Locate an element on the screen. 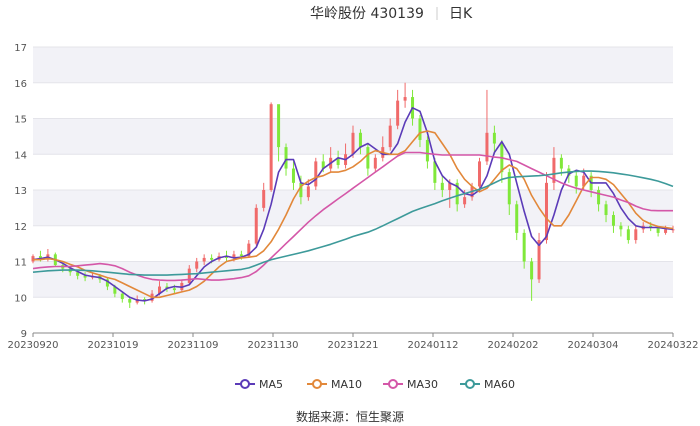  y-tick-label: 13 is located at coordinates (20, 191).